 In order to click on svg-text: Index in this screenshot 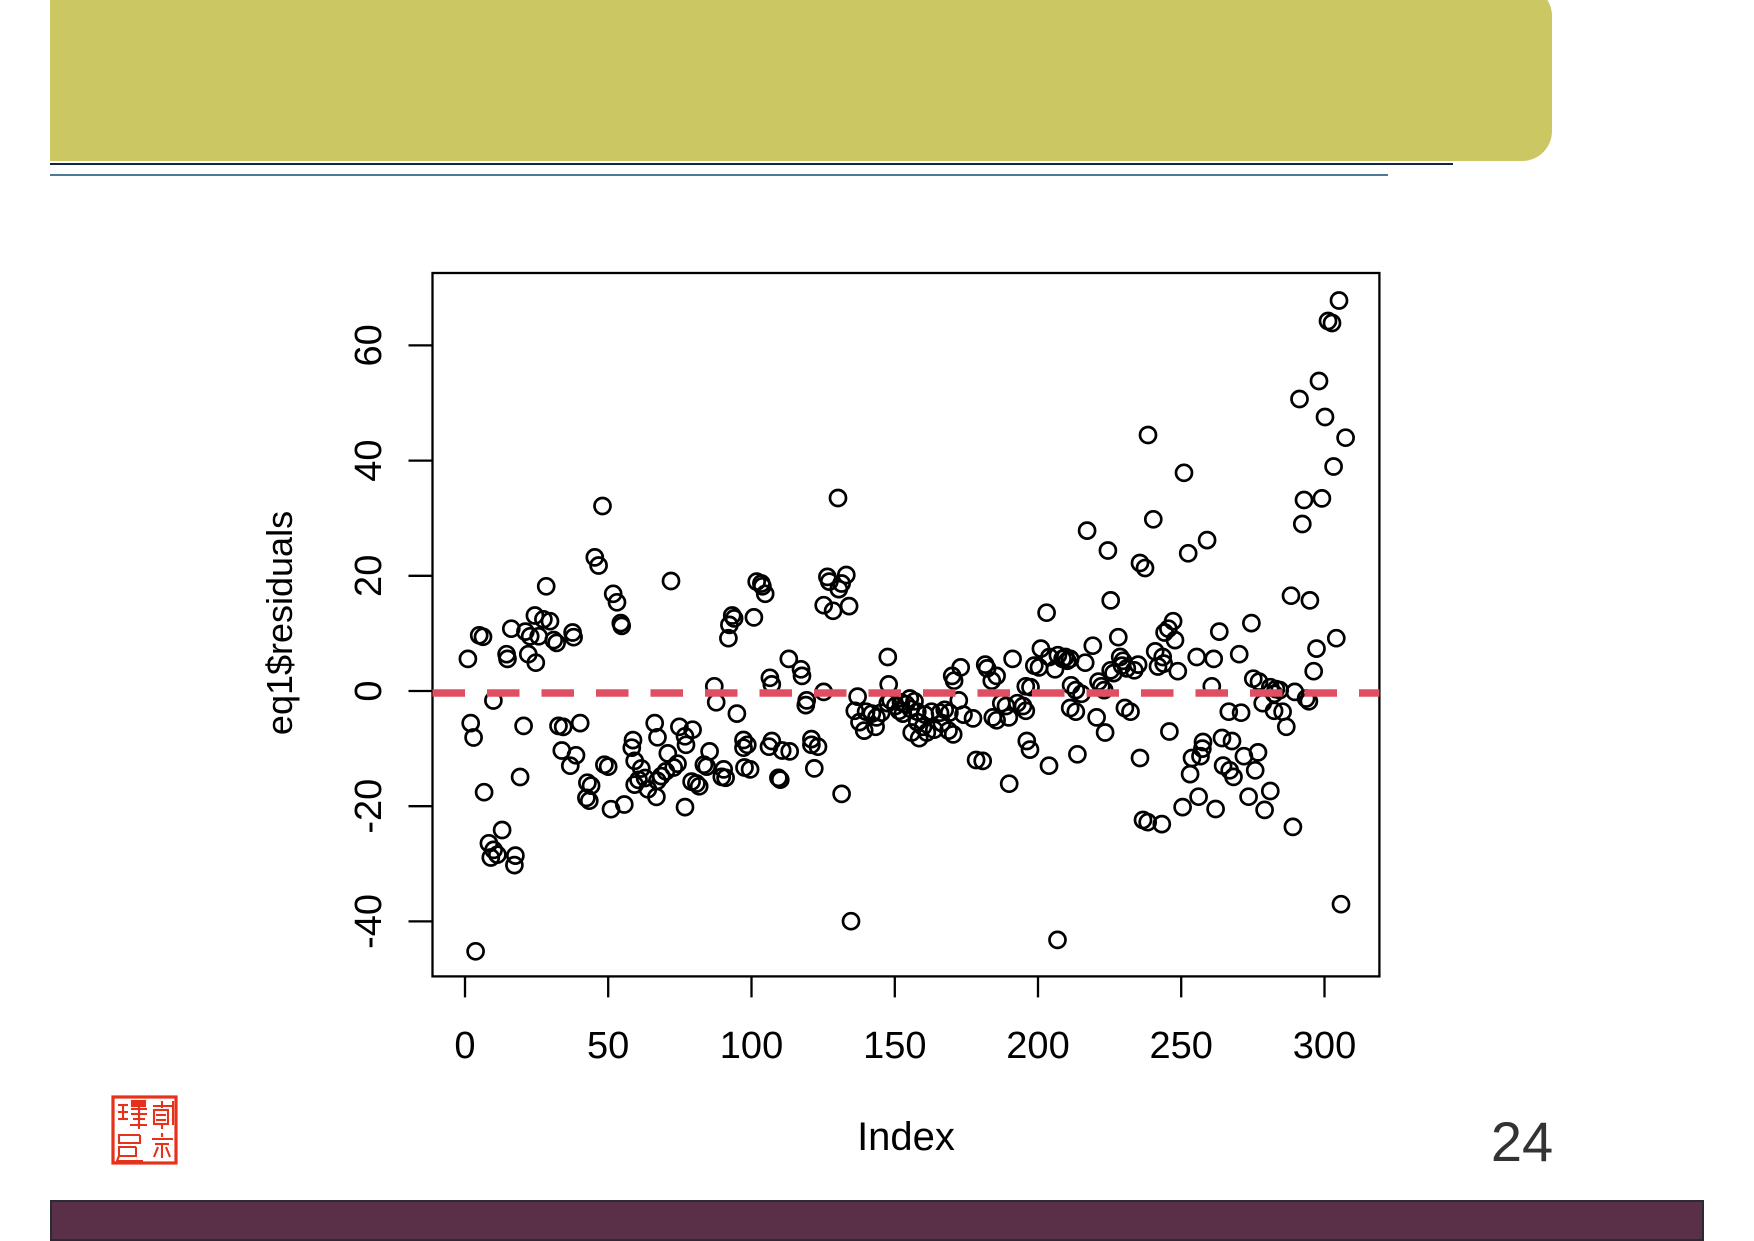, I will do `click(906, 1137)`.